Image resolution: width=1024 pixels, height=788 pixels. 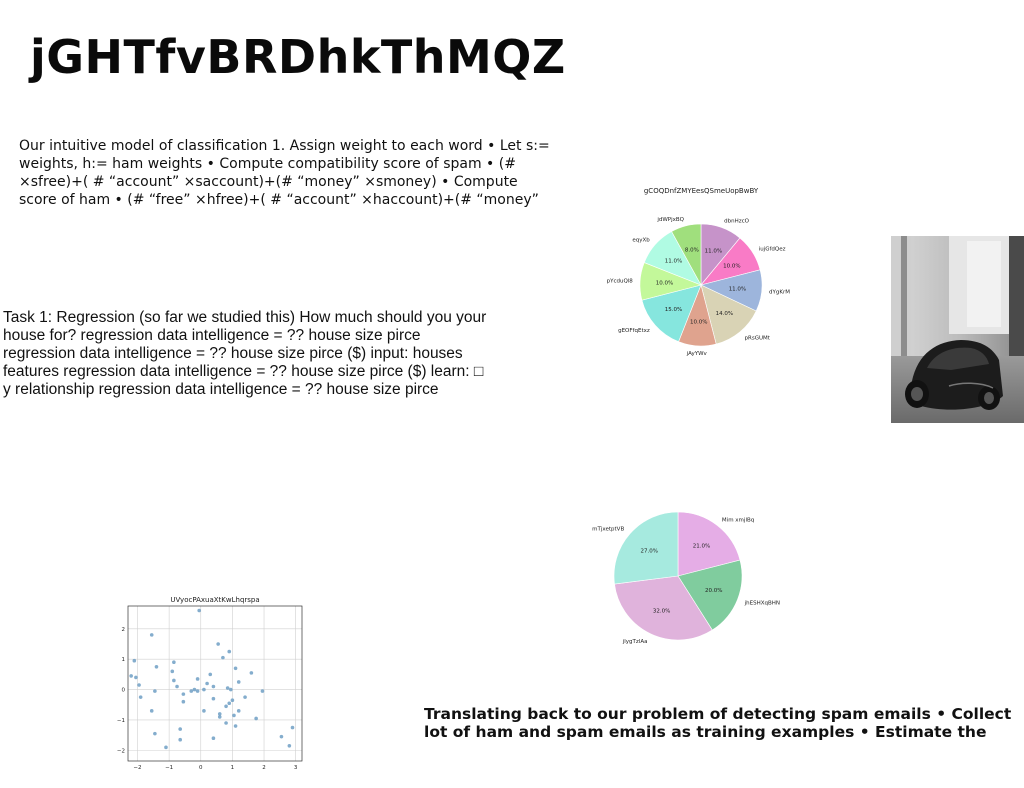 What do you see at coordinates (686, 254) in the screenshot?
I see `pie1-slice-jdwpjxbq` at bounding box center [686, 254].